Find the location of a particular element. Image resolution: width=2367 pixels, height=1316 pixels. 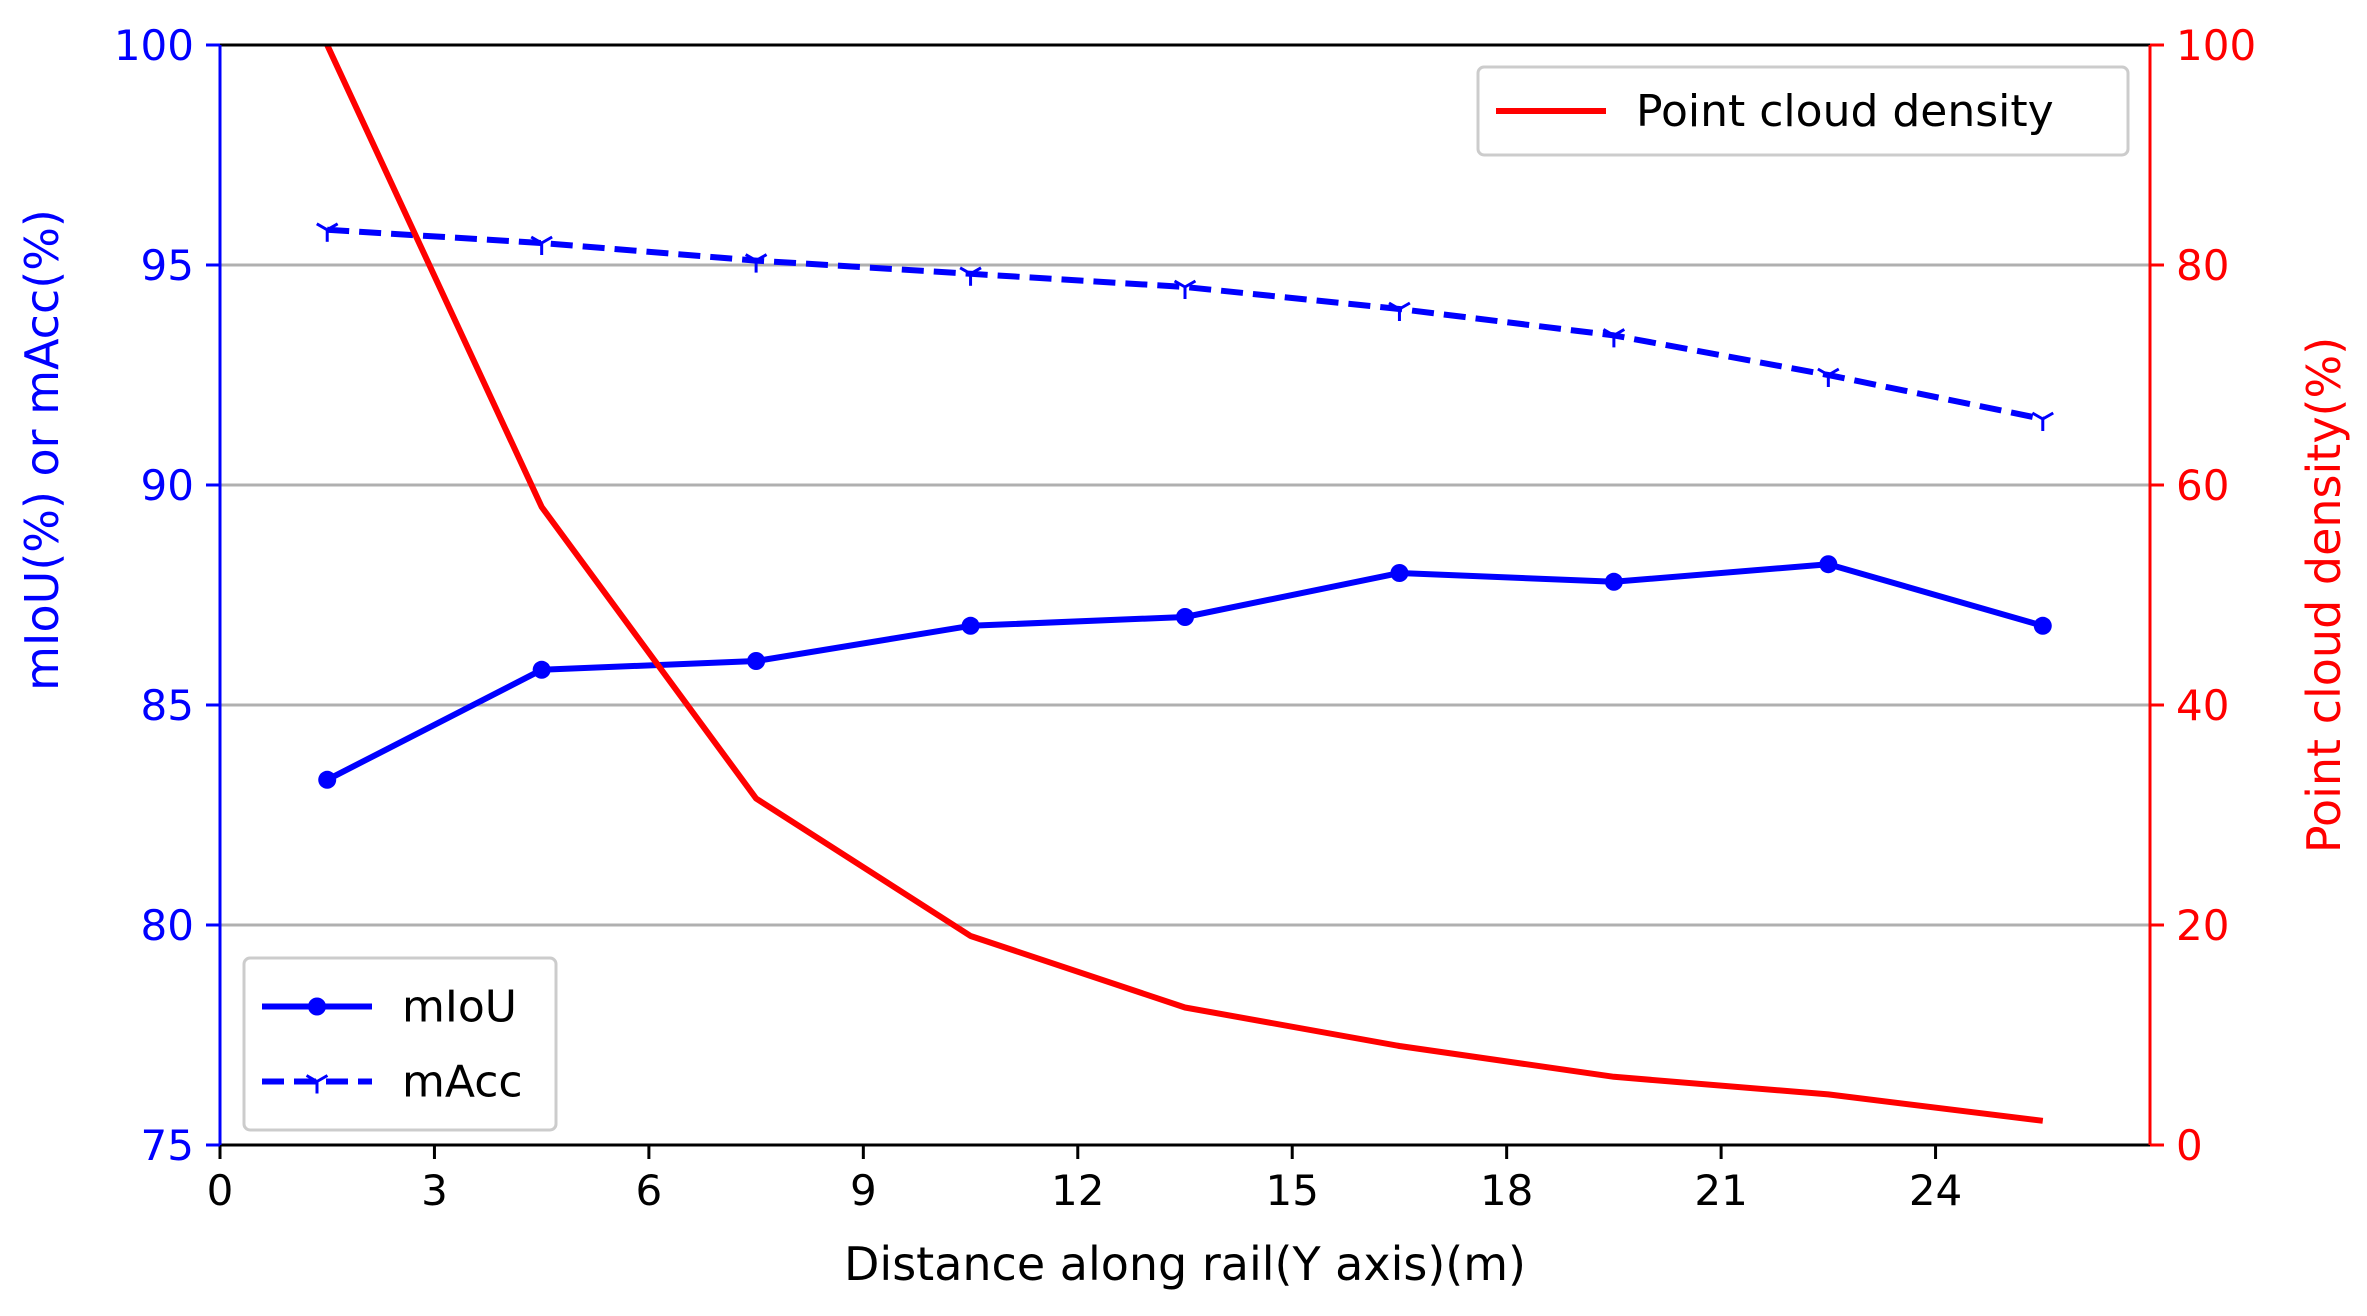

legend-left-label-miou: mIoU is located at coordinates (459, 1007).